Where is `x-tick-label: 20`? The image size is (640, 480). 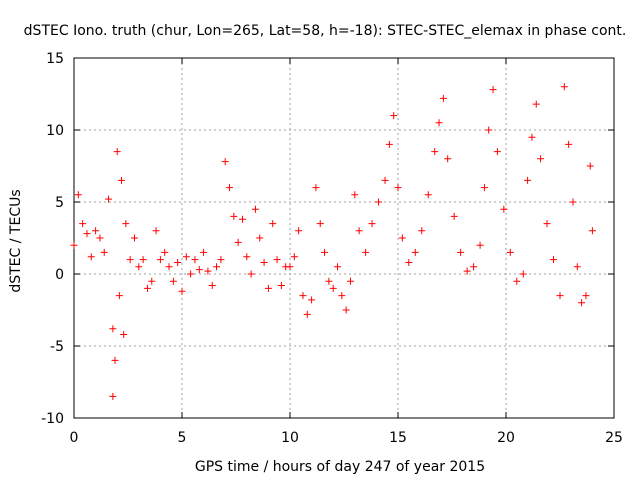 x-tick-label: 20 is located at coordinates (506, 438).